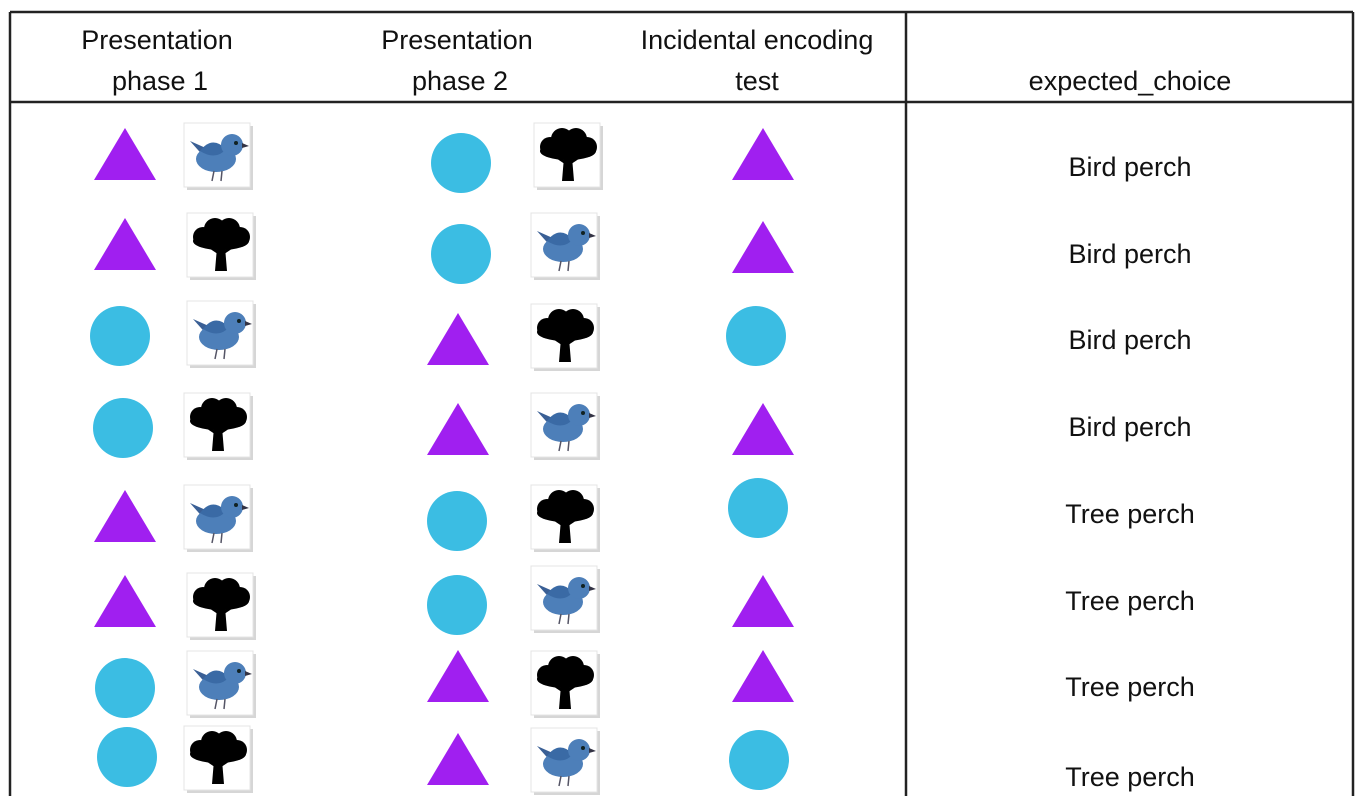  I want to click on header-text: phase 1, so click(160, 81).